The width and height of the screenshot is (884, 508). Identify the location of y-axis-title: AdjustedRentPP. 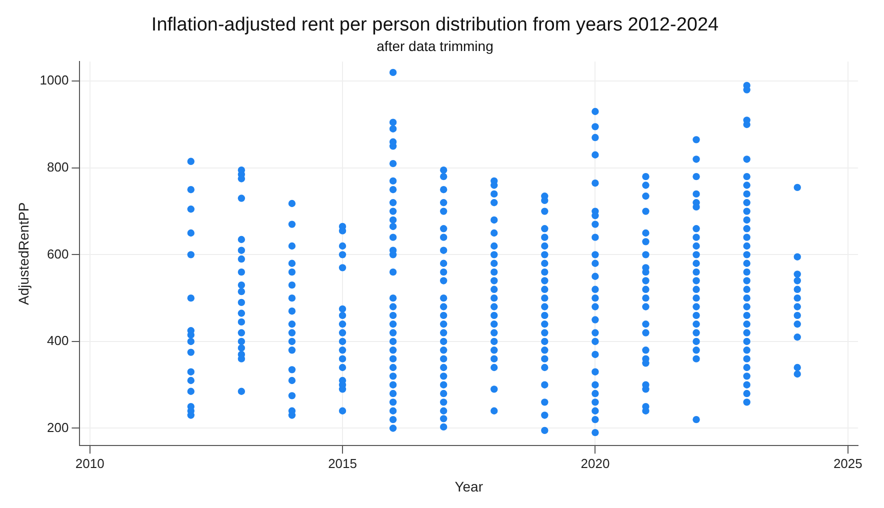
(23, 253).